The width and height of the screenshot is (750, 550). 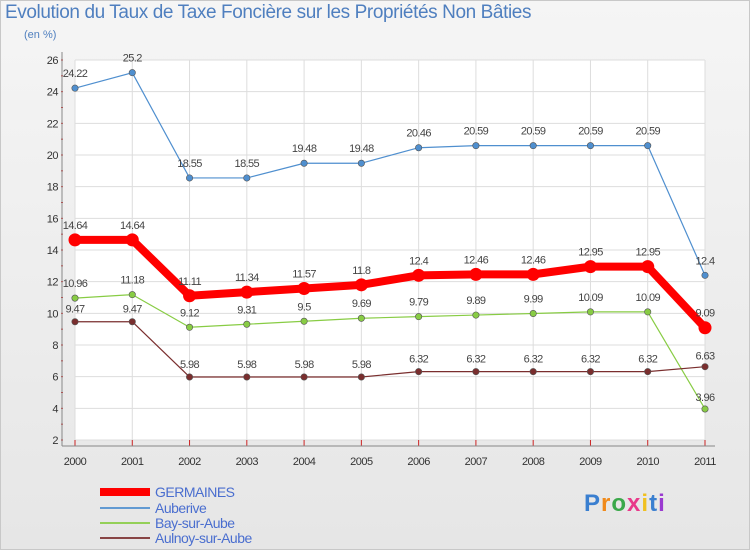 I want to click on x-tick-label: 2006, so click(x=418, y=462).